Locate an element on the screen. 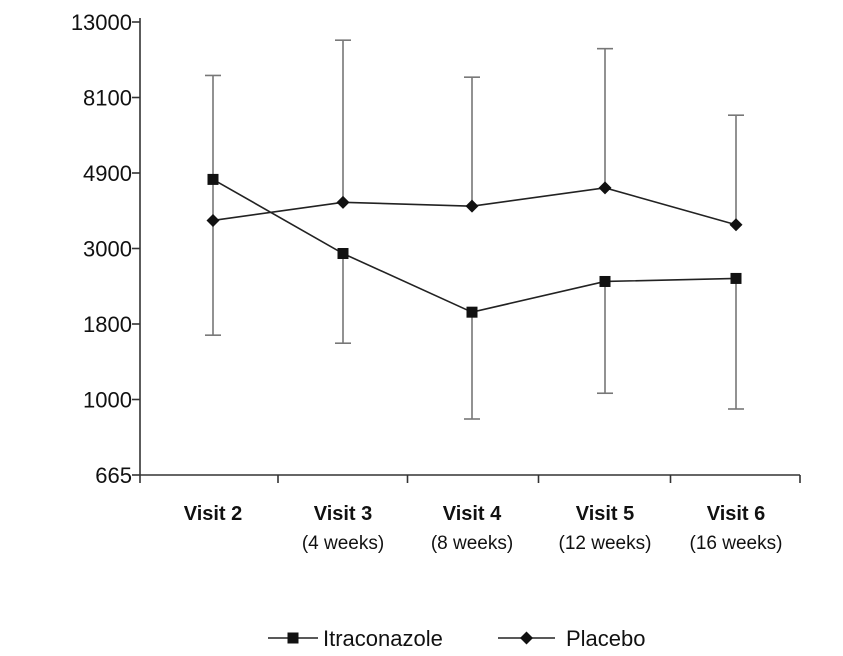 The width and height of the screenshot is (843, 656). y-tick-label: 1000 is located at coordinates (107, 400).